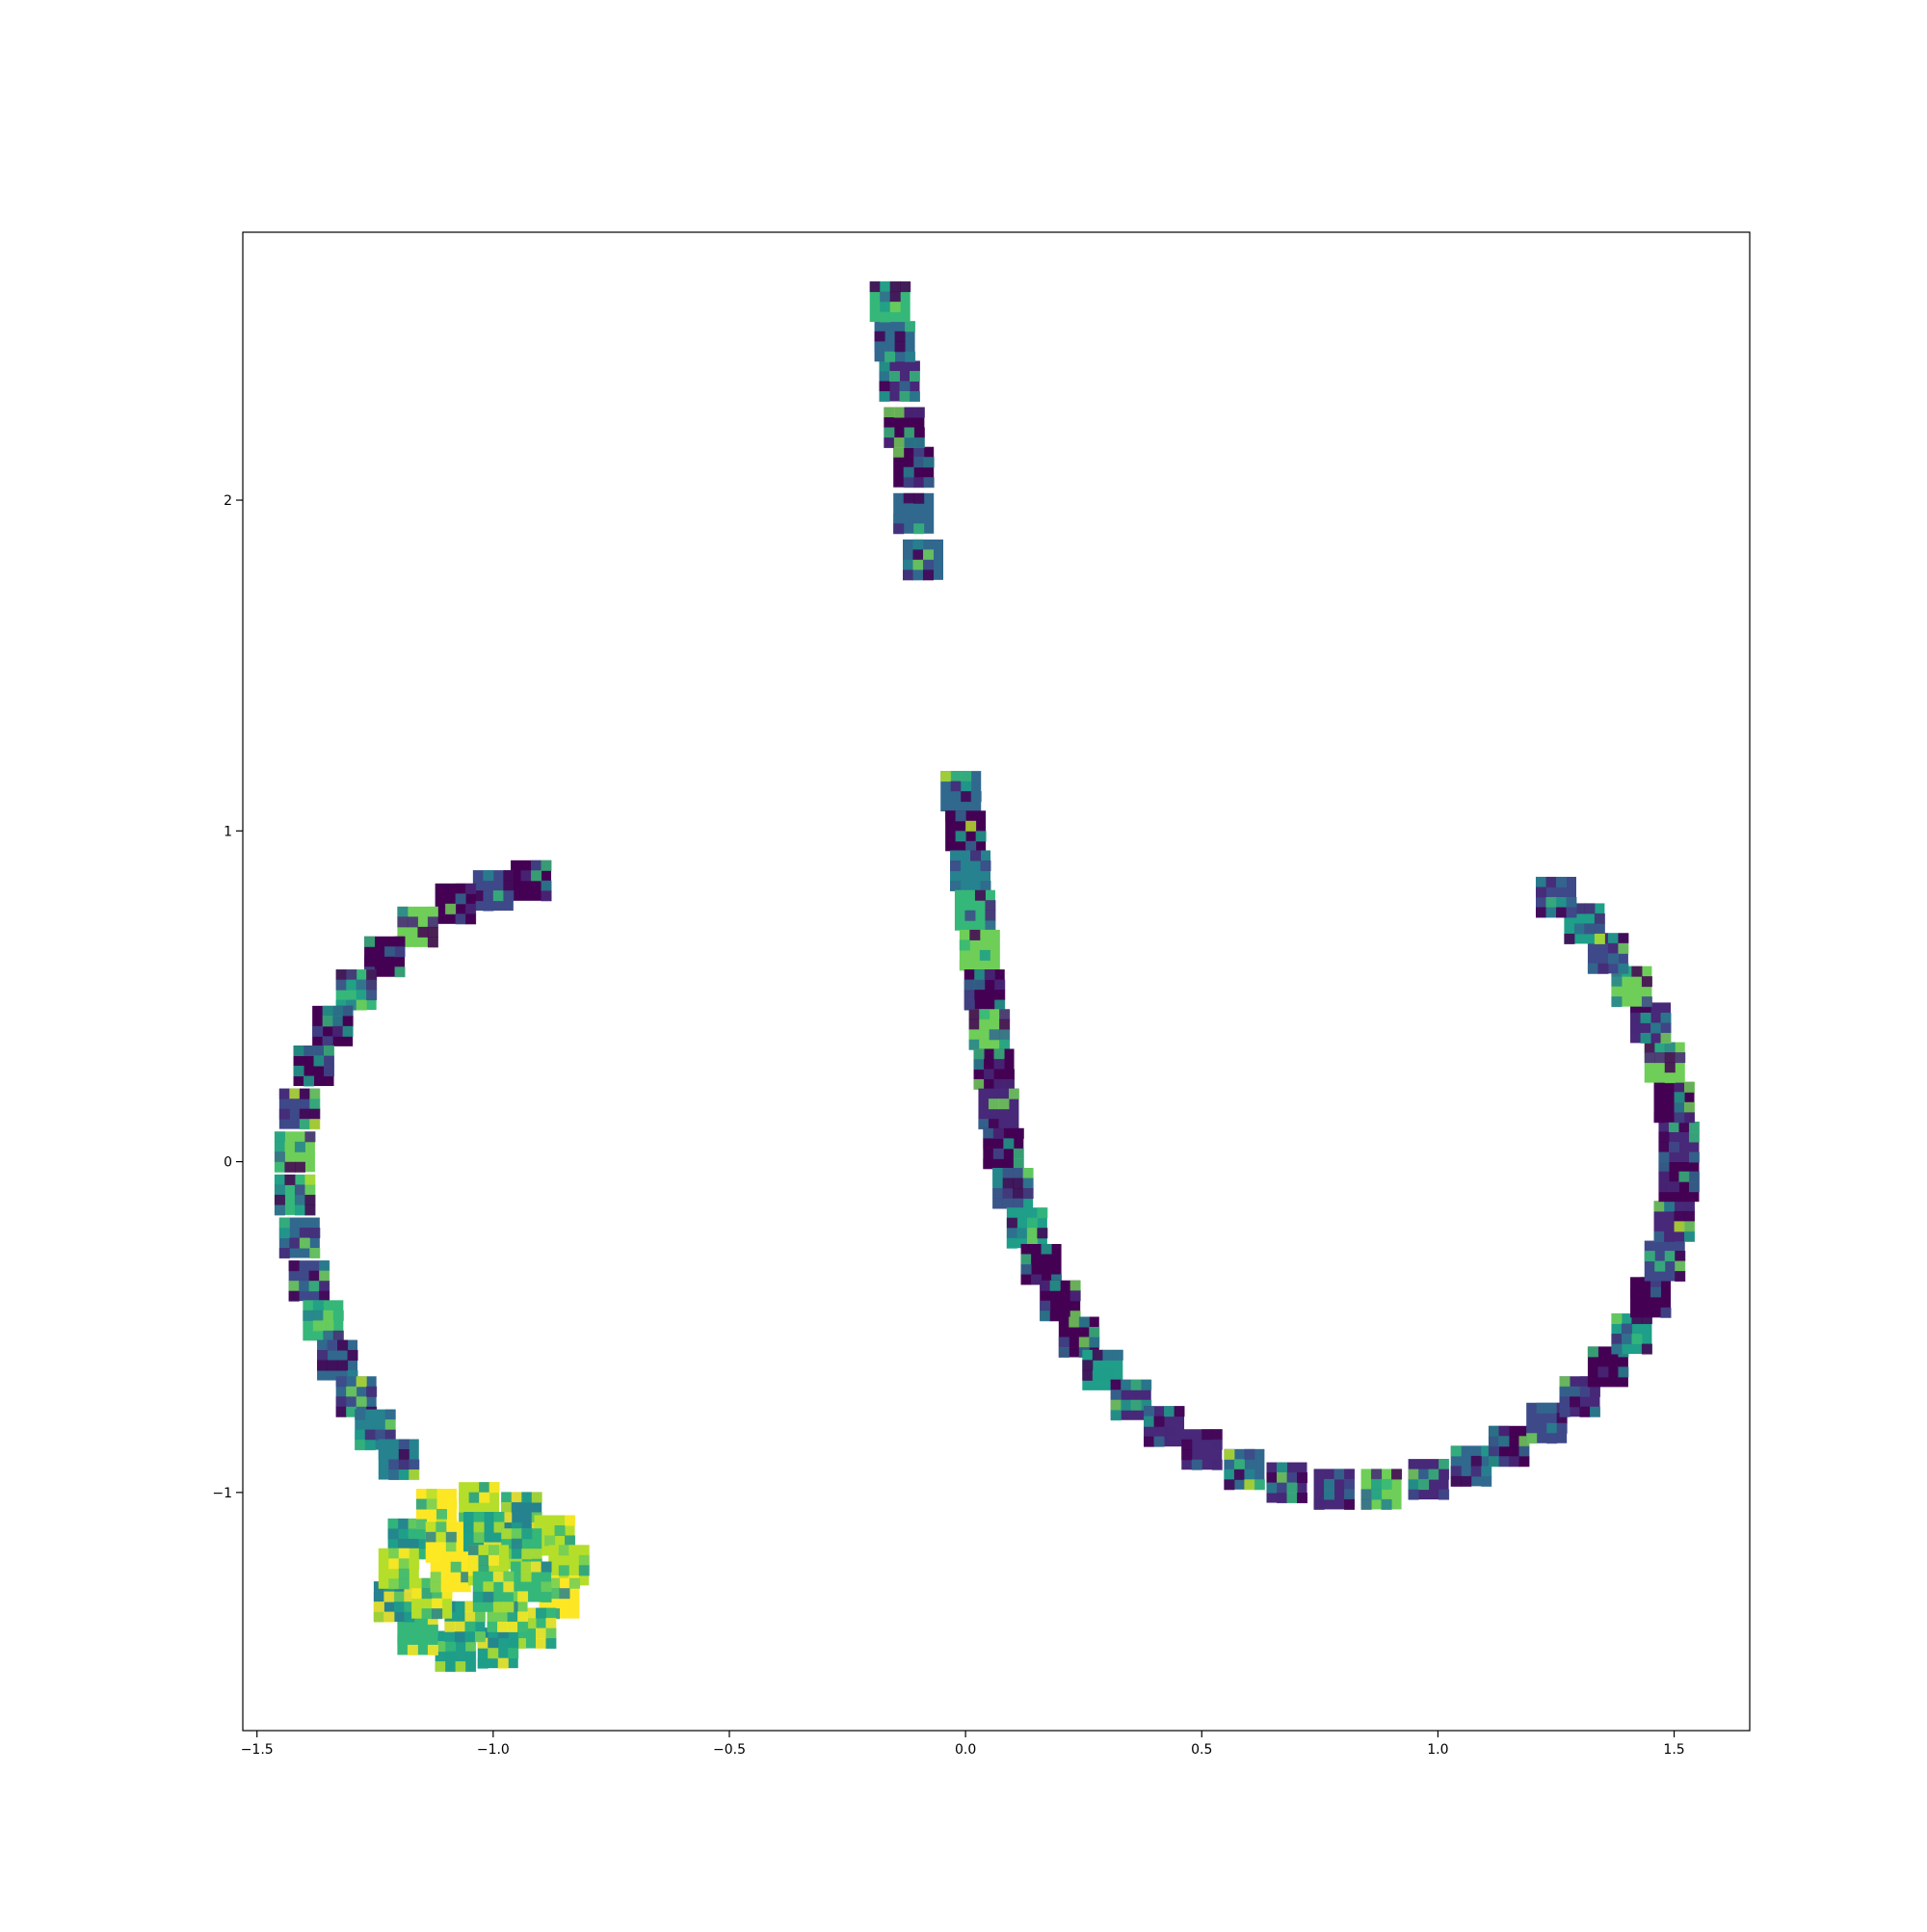  Describe the element at coordinates (257, 1750) in the screenshot. I see `x-tick-label: −1.5` at that location.